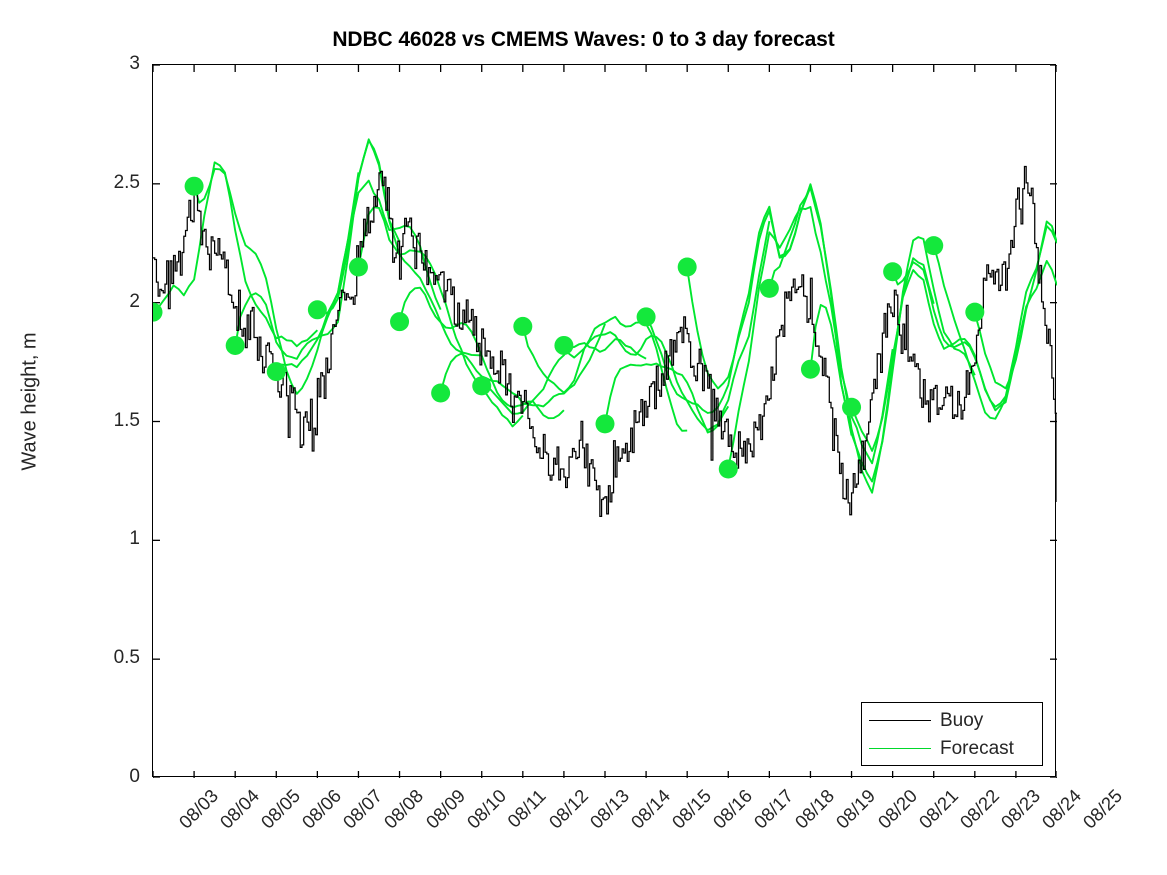  What do you see at coordinates (977, 748) in the screenshot?
I see `legend-label-forecast: Forecast` at bounding box center [977, 748].